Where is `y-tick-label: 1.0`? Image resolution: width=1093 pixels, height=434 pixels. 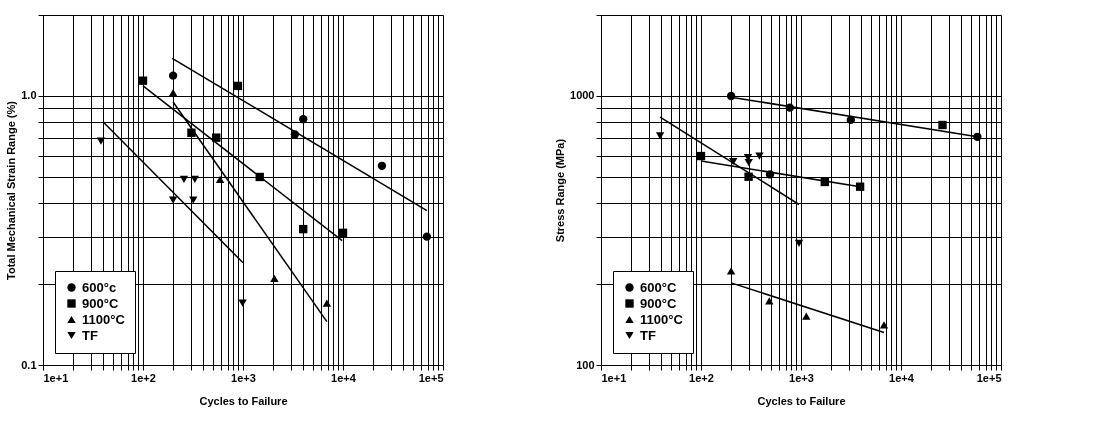 y-tick-label: 1.0 is located at coordinates (29, 95).